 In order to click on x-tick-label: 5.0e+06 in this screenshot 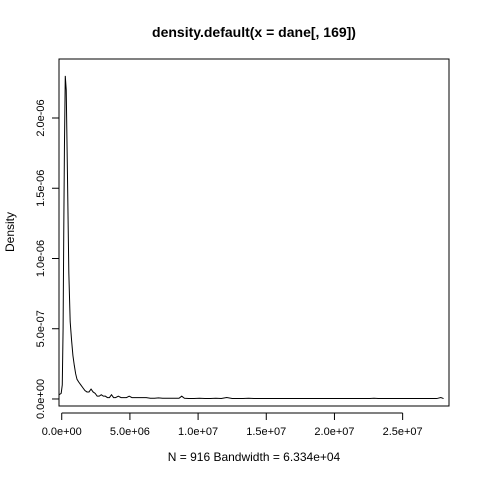, I will do `click(130, 432)`.